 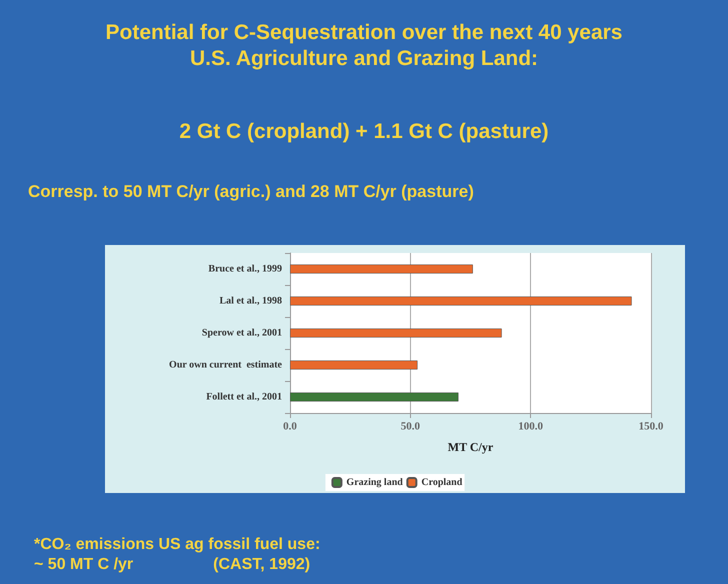 I want to click on text: *CO₂ emissions US ag fossil fuel use: ~ 50 MT C /yr (CAST, 1992), so click(x=177, y=555).